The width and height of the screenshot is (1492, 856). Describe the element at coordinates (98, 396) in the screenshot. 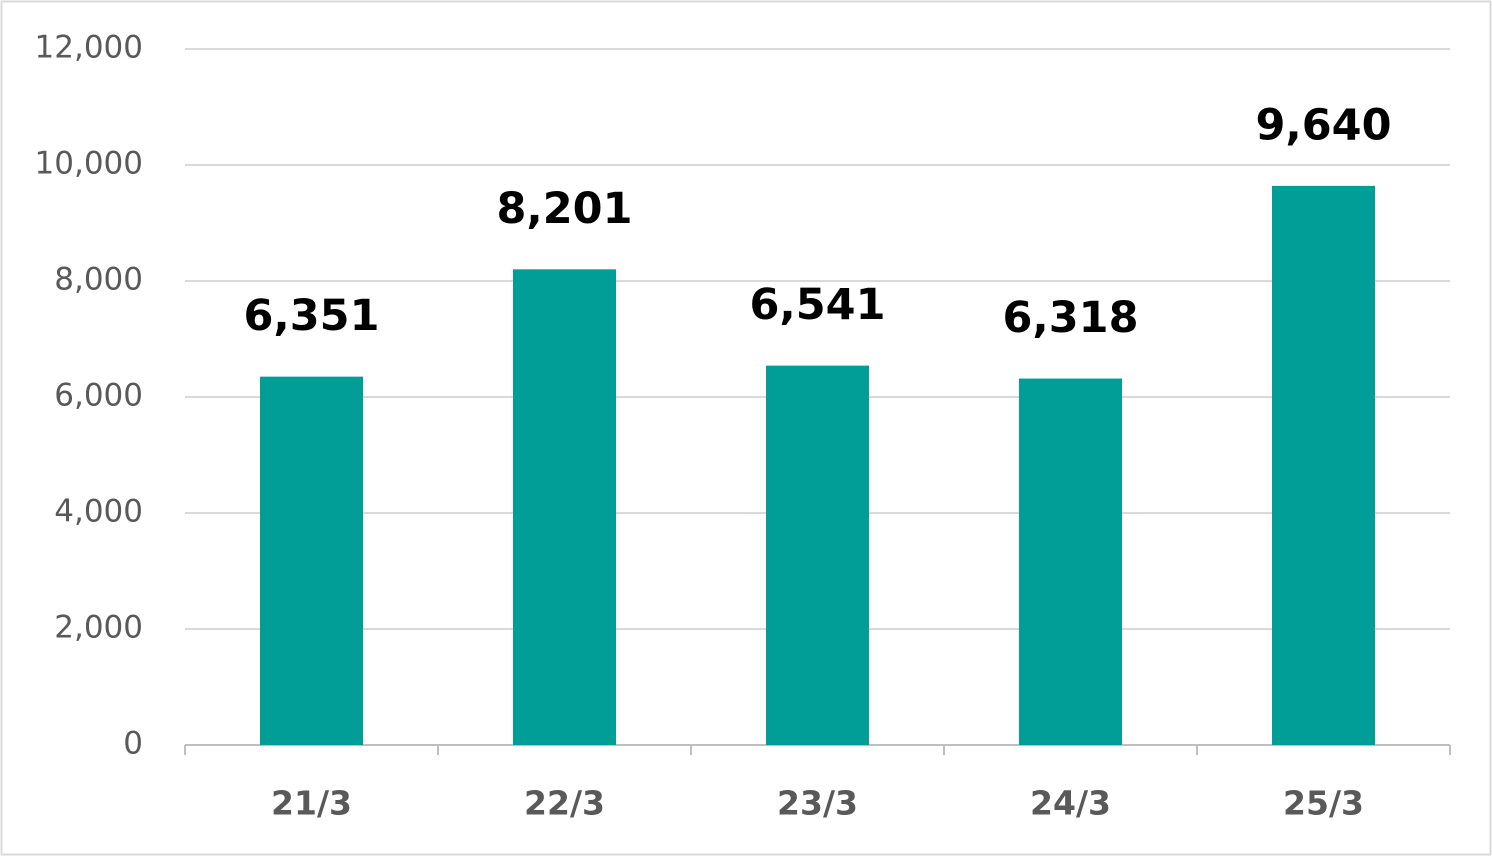

I see `y-tick-label: 6,000` at that location.